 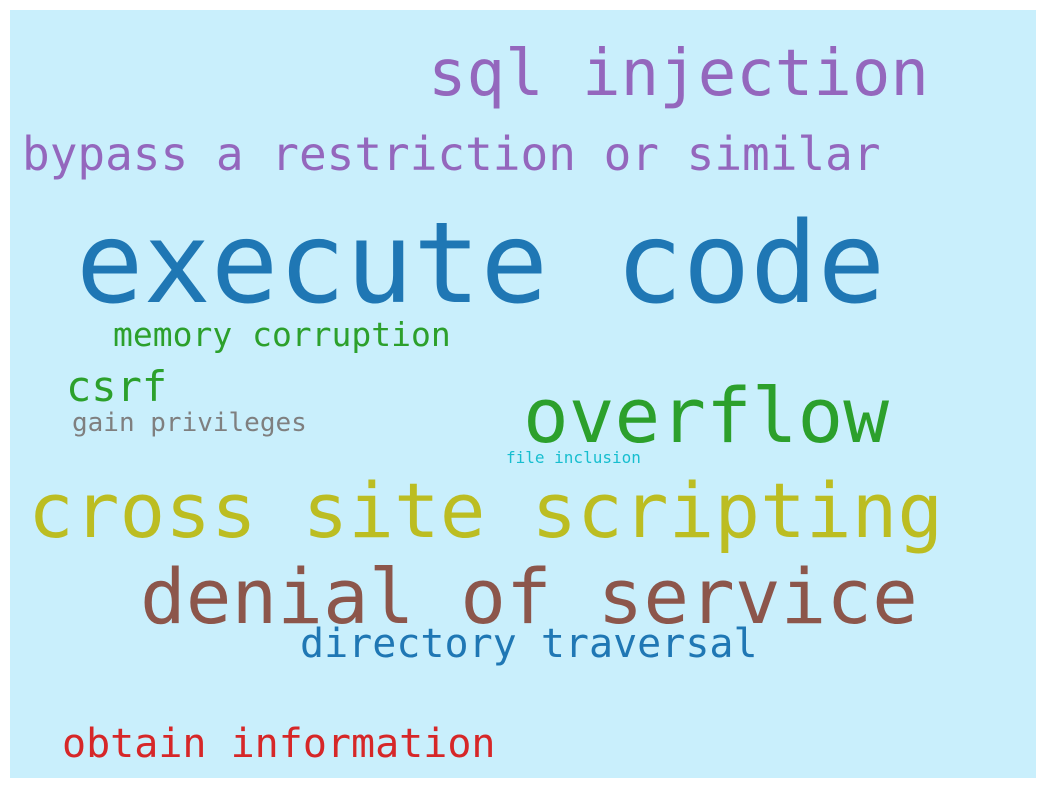 I want to click on word-csrf: csrf, so click(x=117, y=386).